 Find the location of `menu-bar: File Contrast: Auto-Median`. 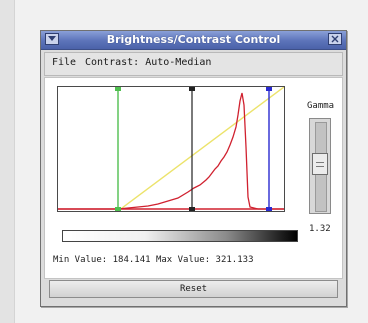

menu-bar: File Contrast: Auto-Median is located at coordinates (193, 64).